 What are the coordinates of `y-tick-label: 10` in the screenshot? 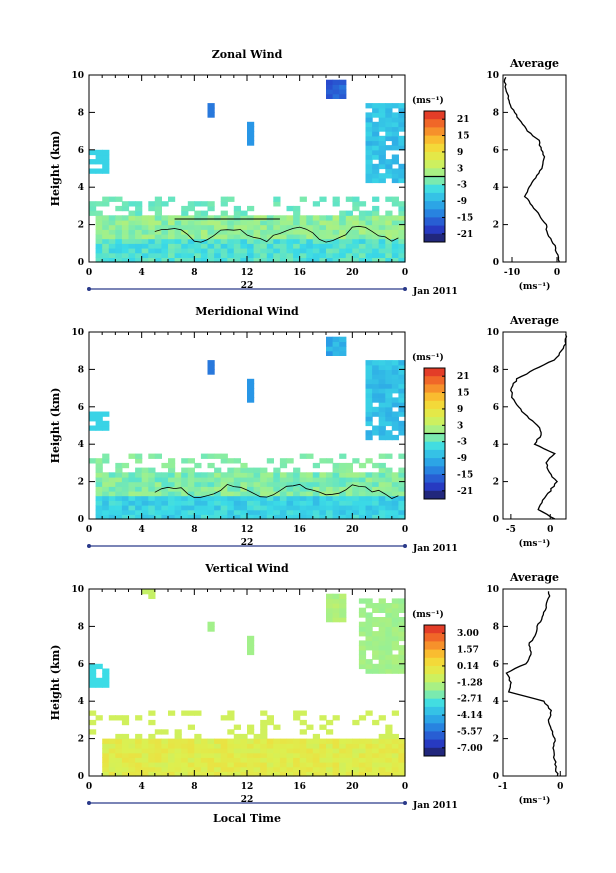 It's located at (77, 333).